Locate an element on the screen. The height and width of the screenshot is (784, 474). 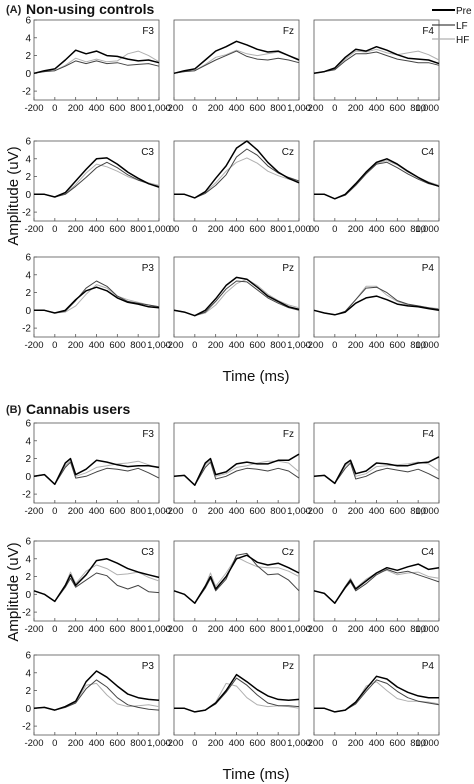
panel-b-f3-x-tick-label: 200 is located at coordinates (76, 511).